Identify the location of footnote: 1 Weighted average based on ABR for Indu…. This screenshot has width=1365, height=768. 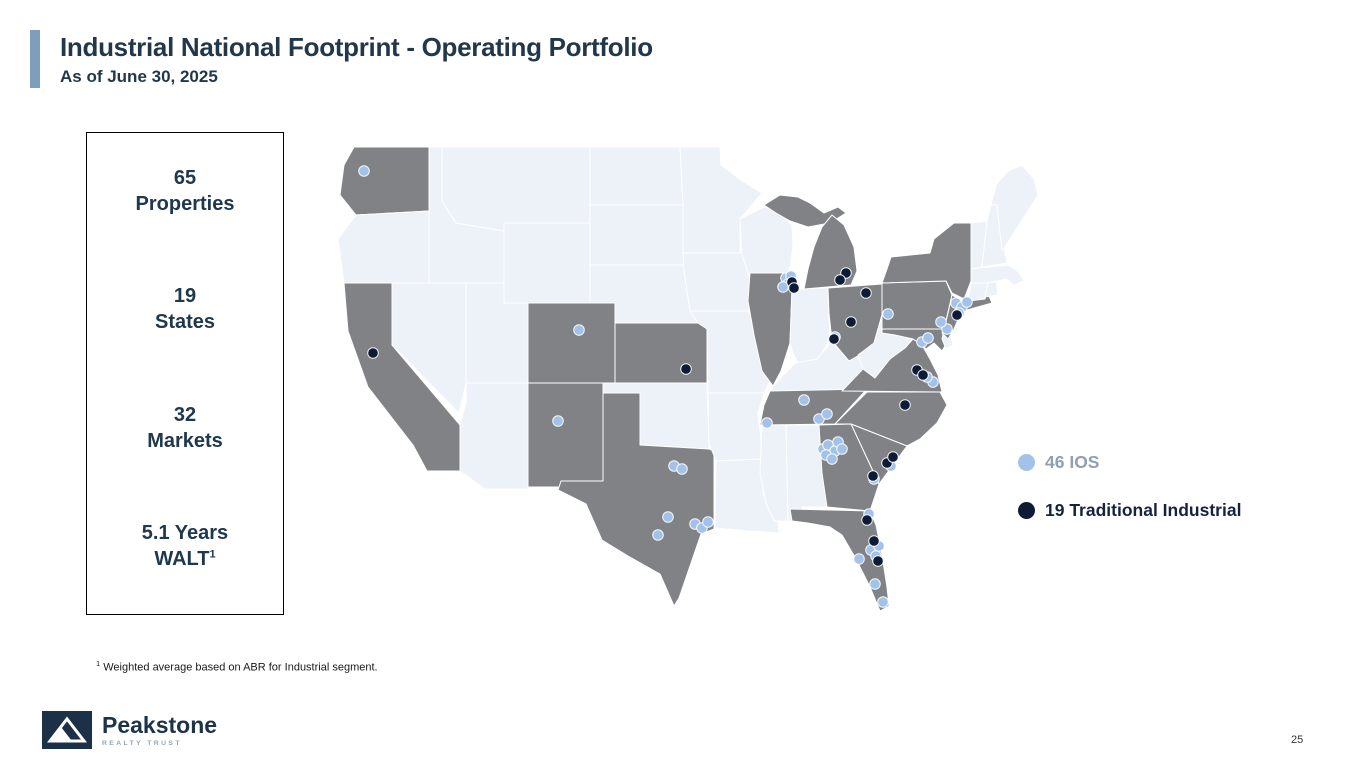
(237, 666).